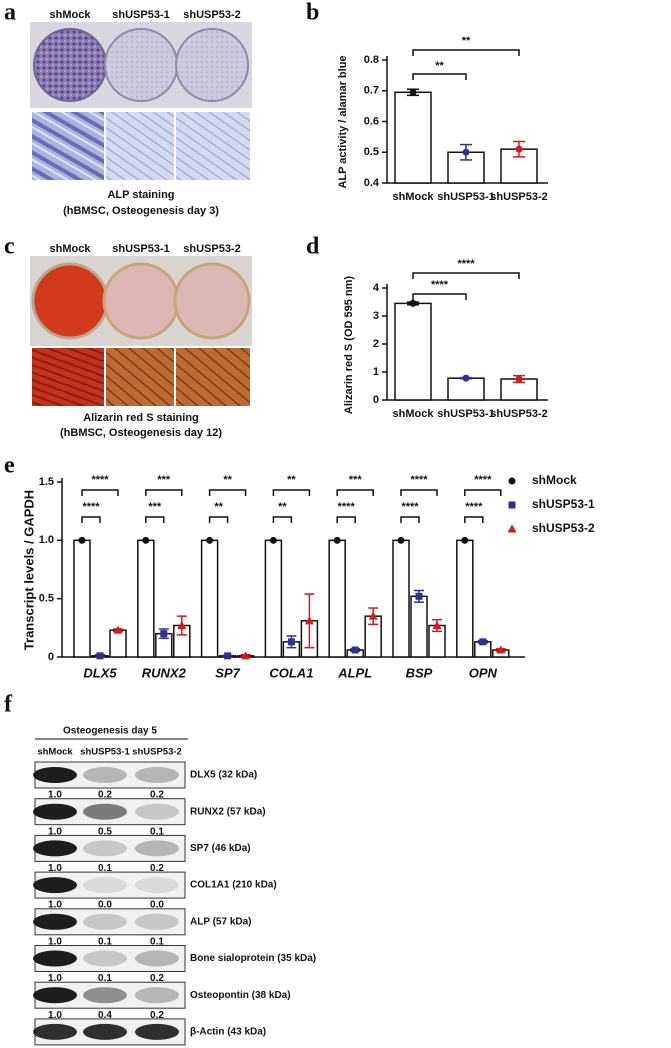 Image resolution: width=671 pixels, height=1048 pixels. Describe the element at coordinates (157, 752) in the screenshot. I see `lane-label: shUSP53-2` at that location.